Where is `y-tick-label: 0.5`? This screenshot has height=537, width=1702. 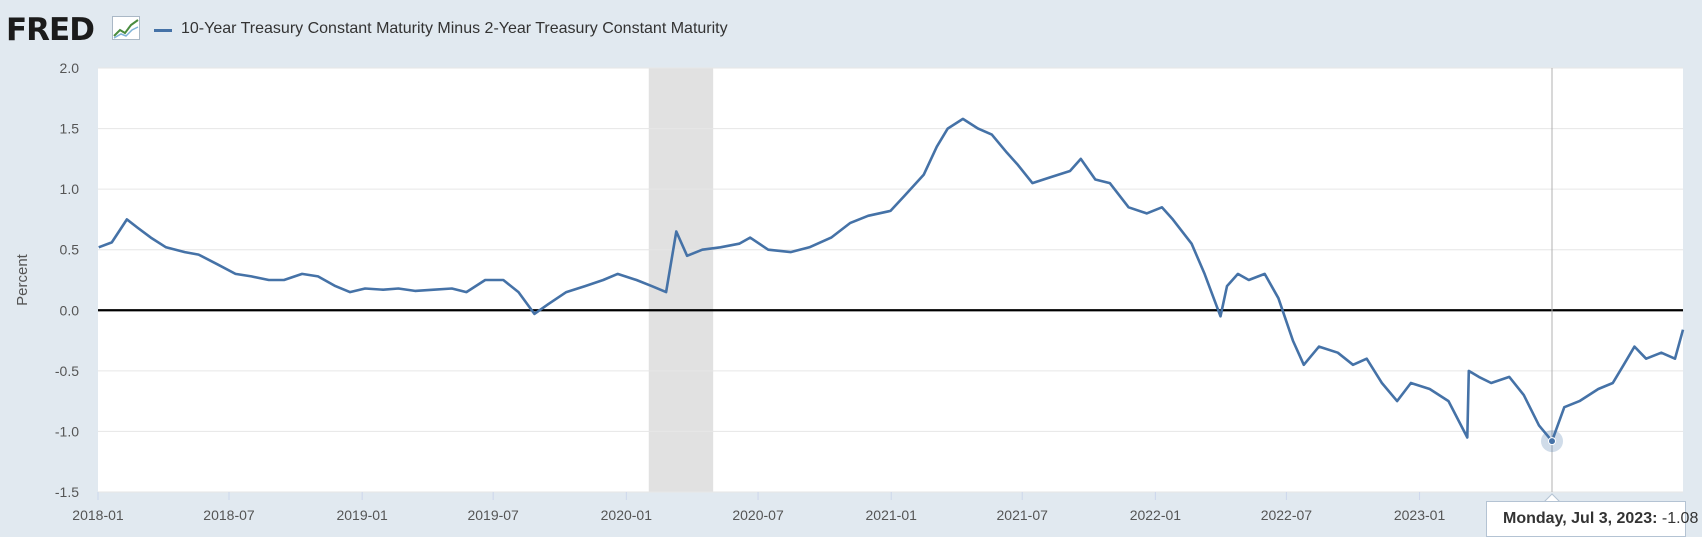
y-tick-label: 0.5 is located at coordinates (70, 250).